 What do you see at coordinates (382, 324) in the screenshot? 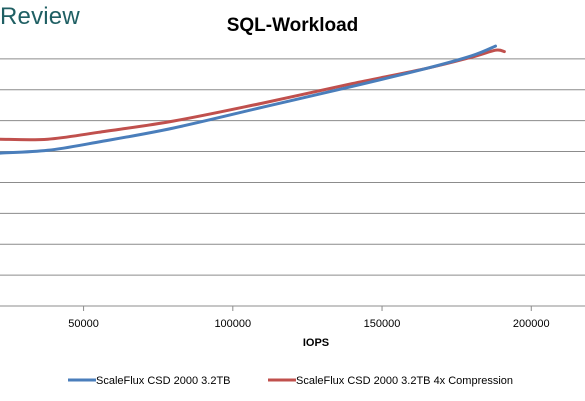
I see `x-tick-label: 150000` at bounding box center [382, 324].